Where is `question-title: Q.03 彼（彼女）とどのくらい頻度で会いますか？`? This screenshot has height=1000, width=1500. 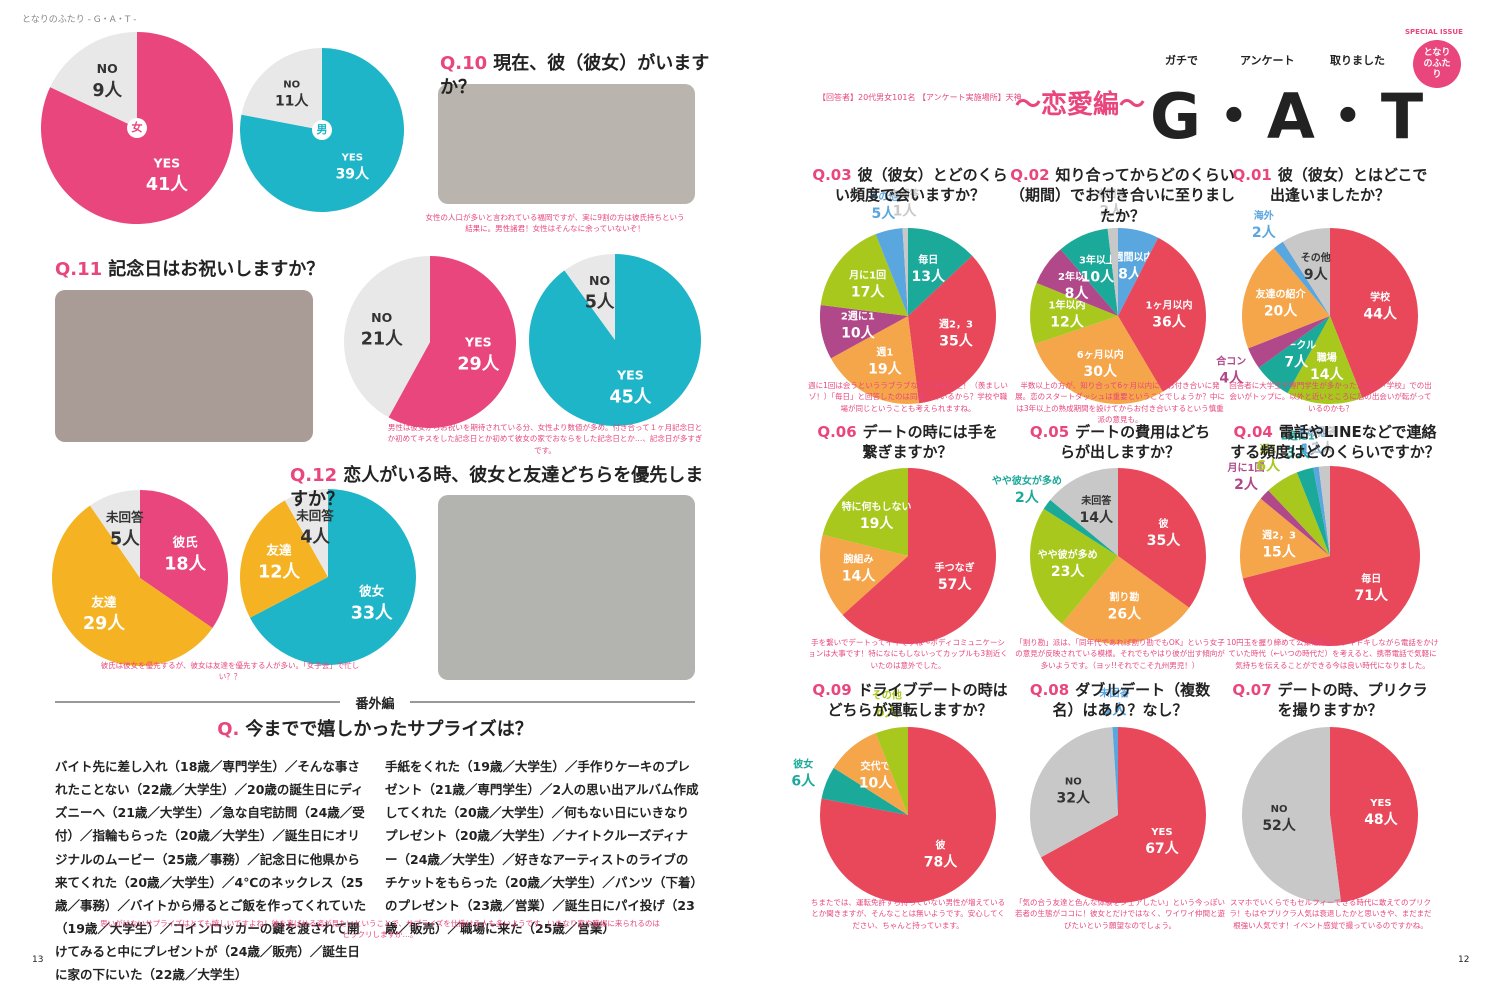
question-title: Q.03 彼（彼女）とどのくらい頻度で会いますか？ is located at coordinates (910, 185).